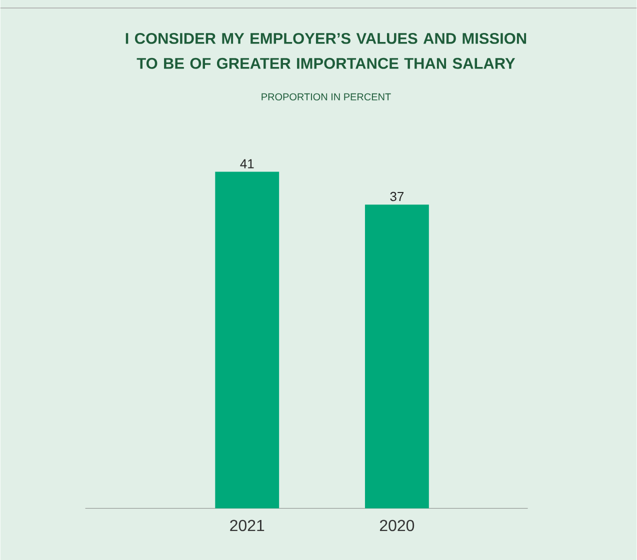 Image resolution: width=637 pixels, height=560 pixels. I want to click on data-label: 37, so click(397, 196).